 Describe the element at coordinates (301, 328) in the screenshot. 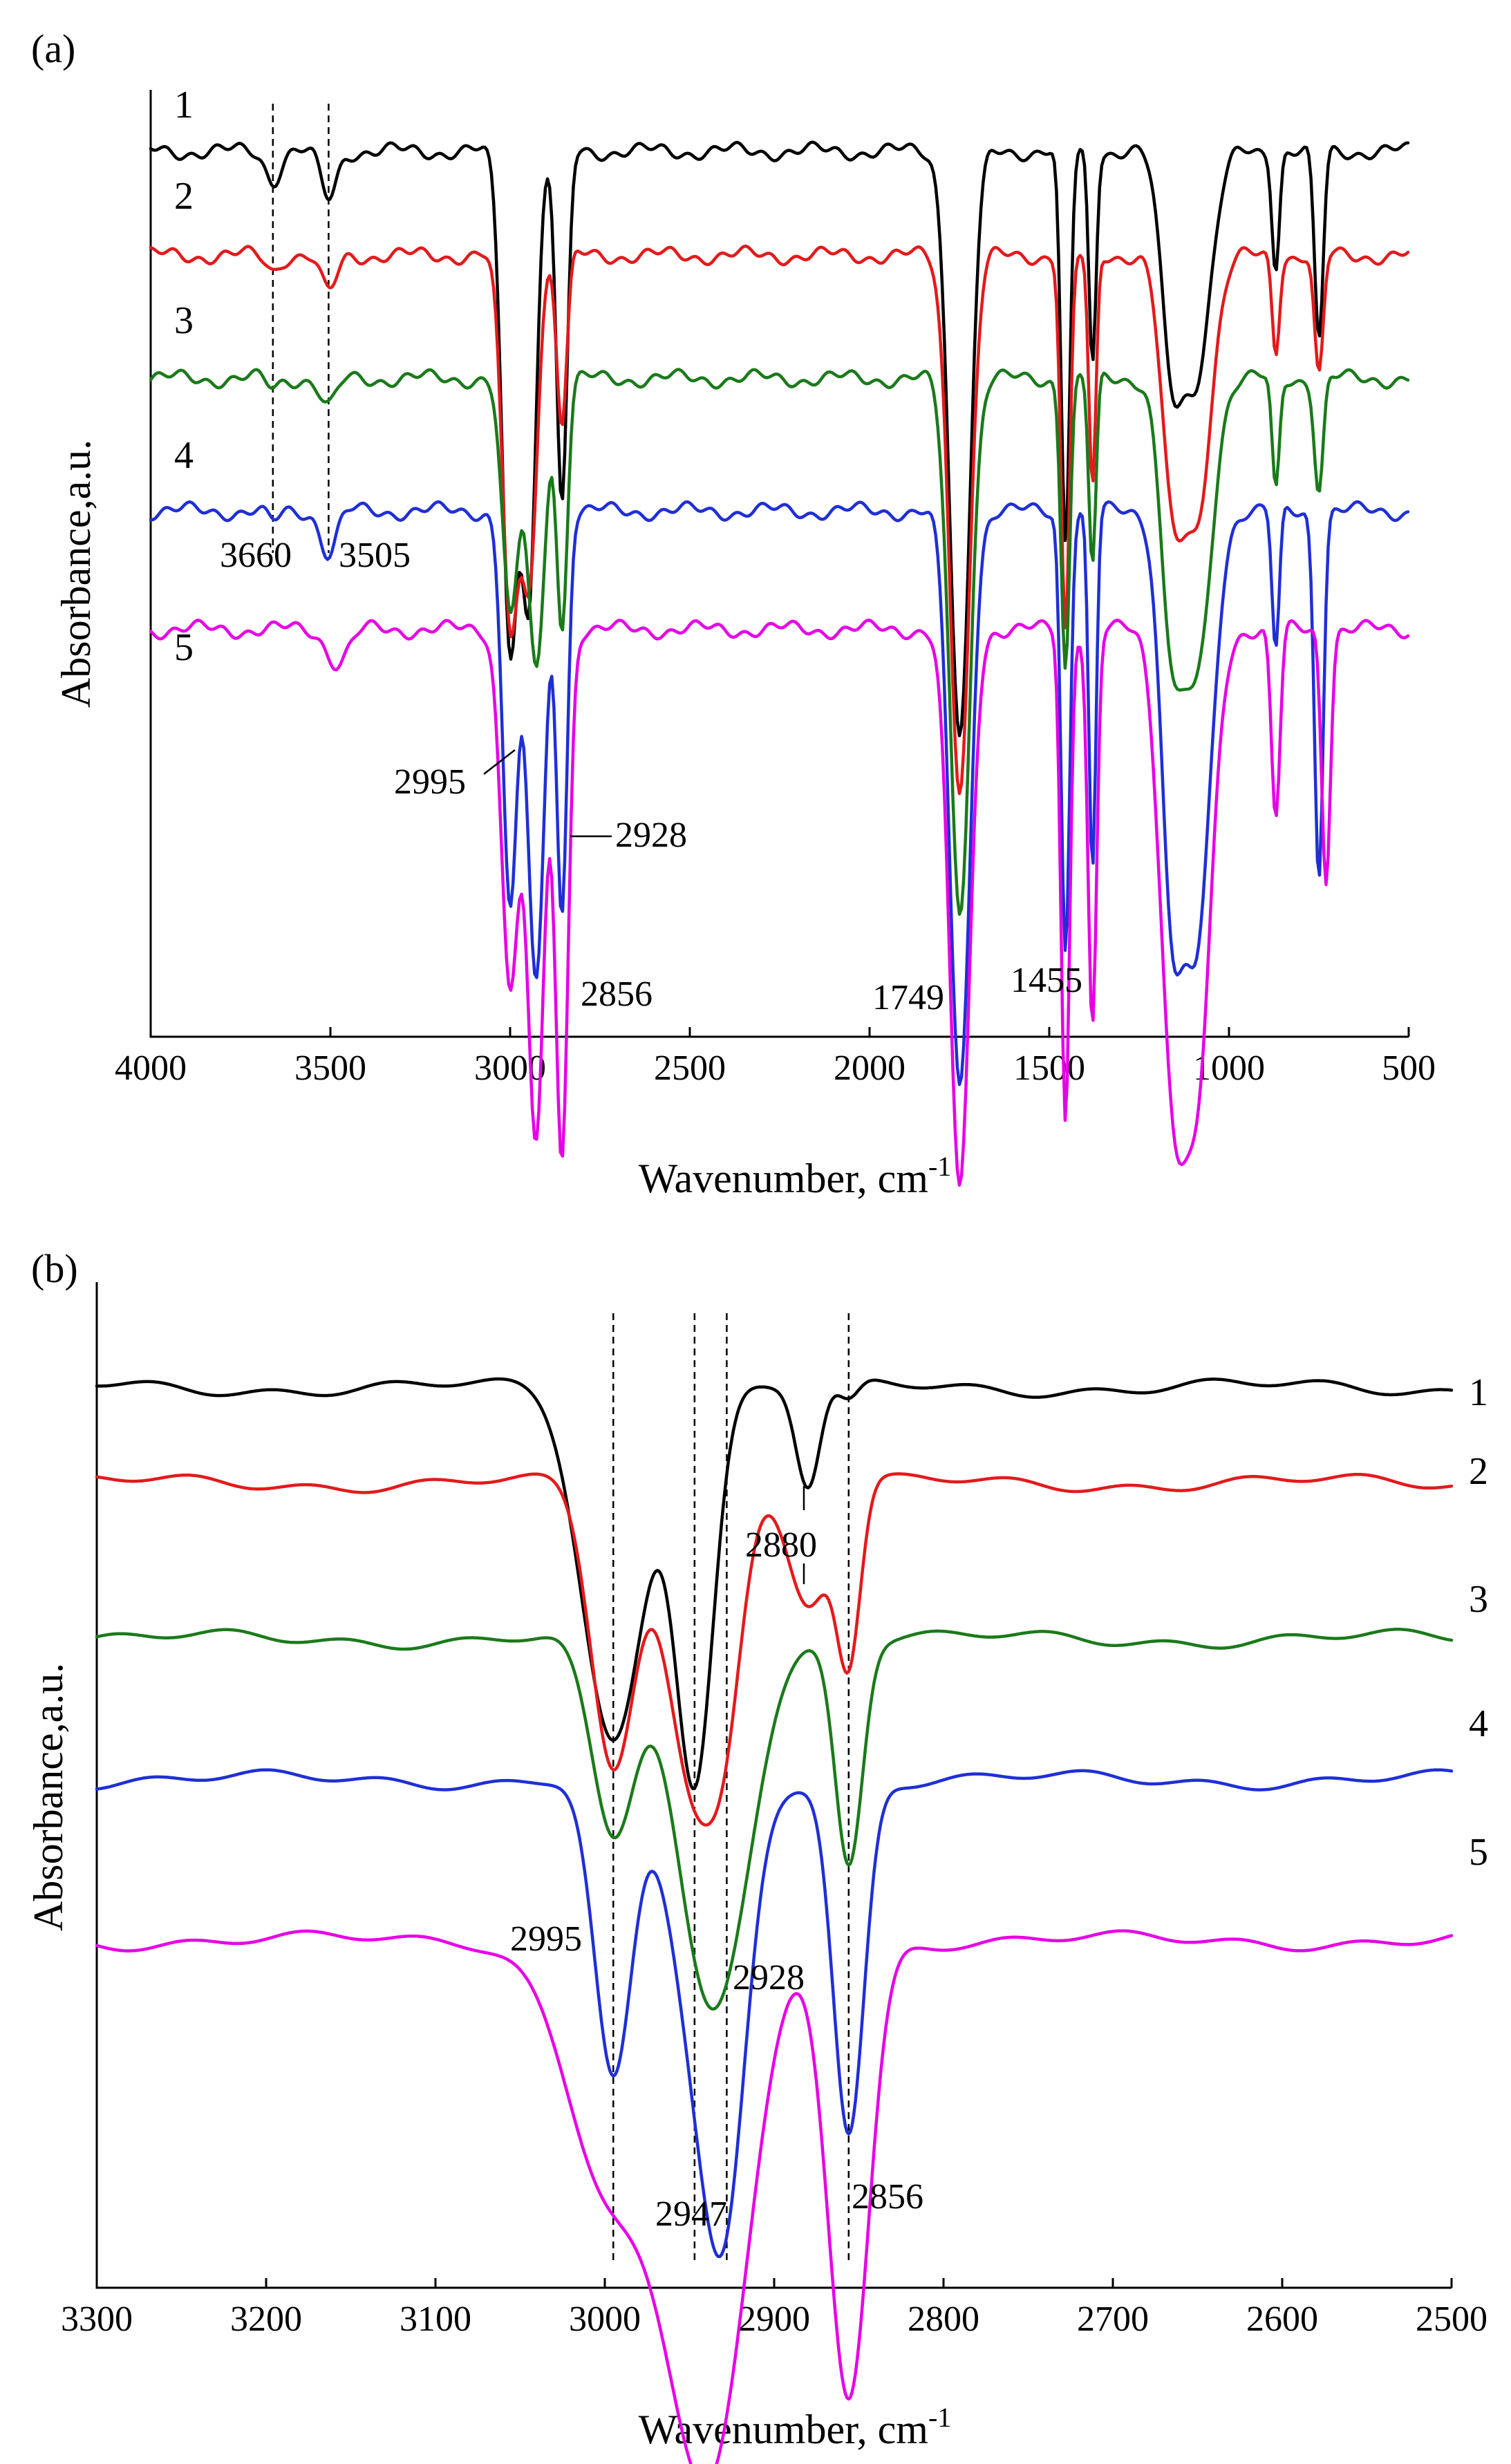

I see `panel-a-guides` at that location.